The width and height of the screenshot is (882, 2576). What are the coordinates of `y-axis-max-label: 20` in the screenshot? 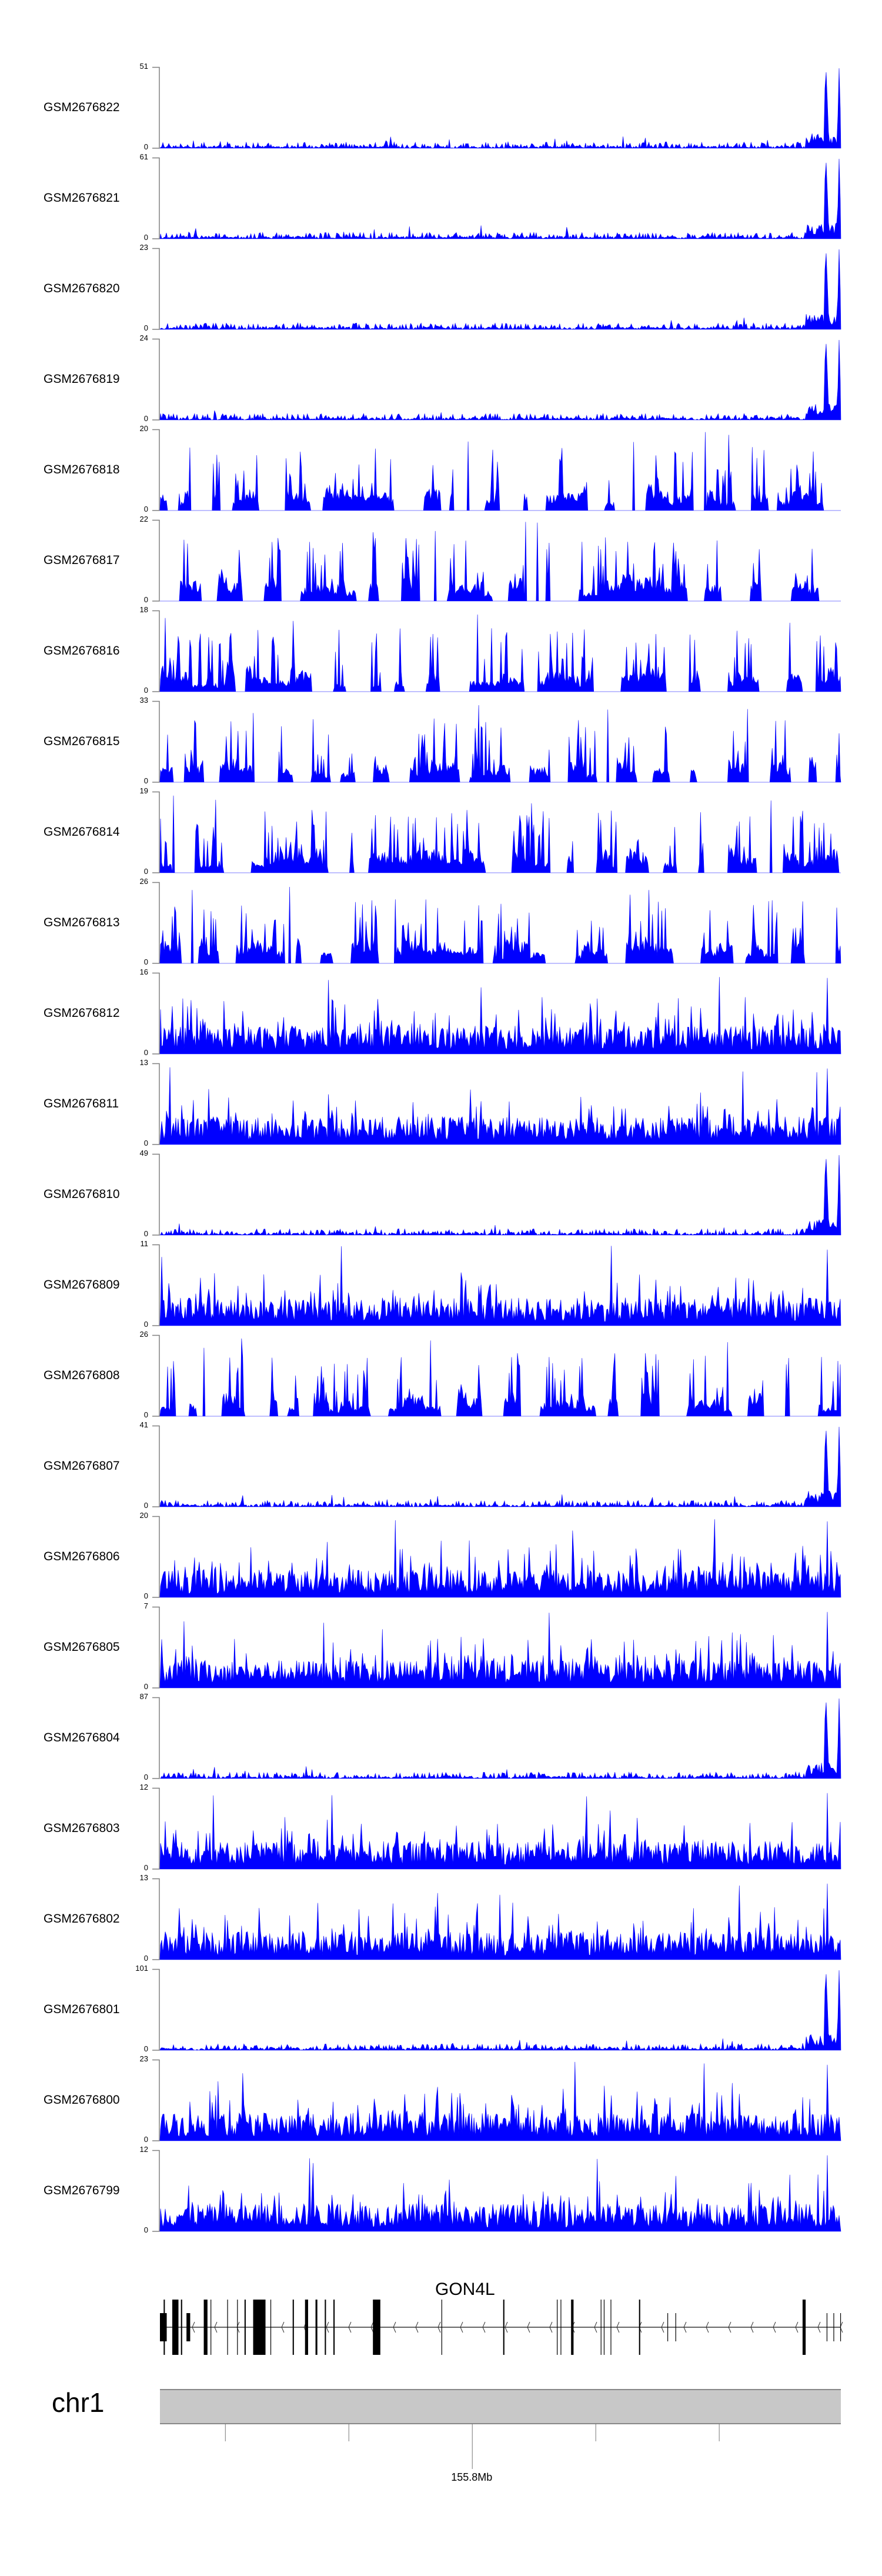 It's located at (143, 428).